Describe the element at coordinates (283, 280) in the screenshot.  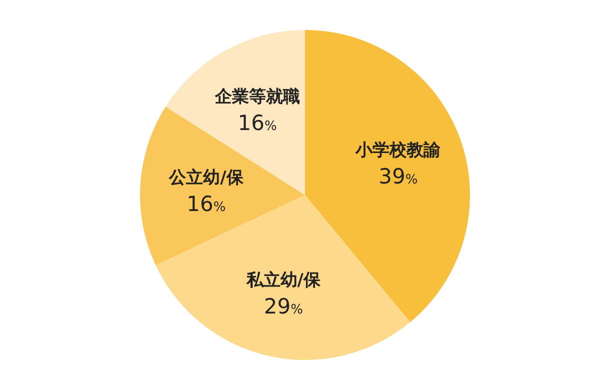
I see `slice-label: 私立幼/保` at that location.